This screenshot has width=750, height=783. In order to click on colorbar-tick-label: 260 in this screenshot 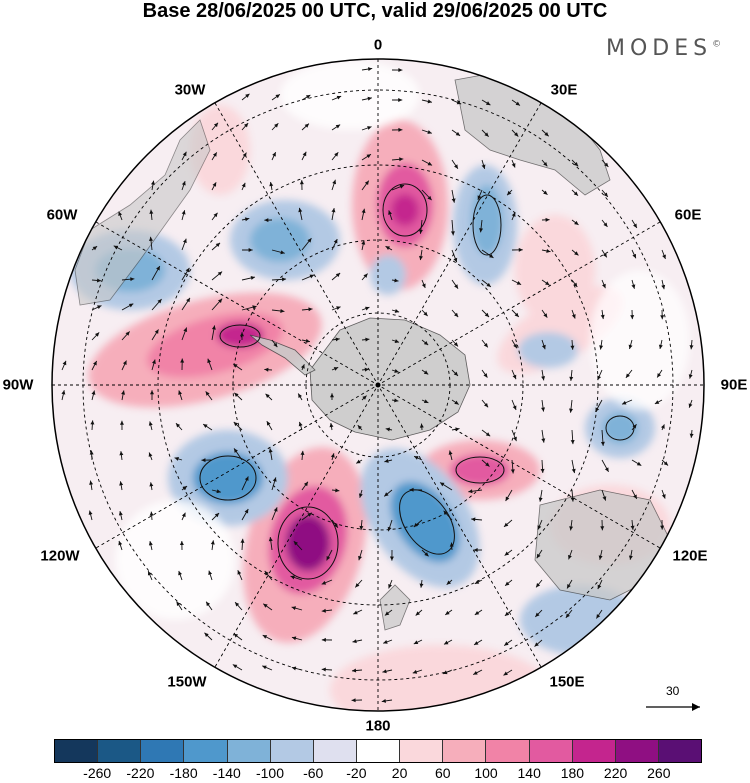, I will do `click(659, 773)`.